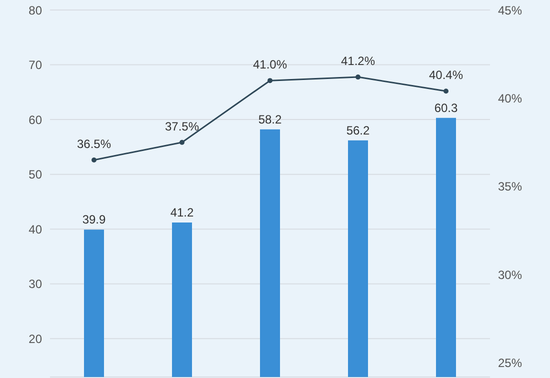 This screenshot has width=550, height=378. I want to click on y-tick-label: 30, so click(35, 284).